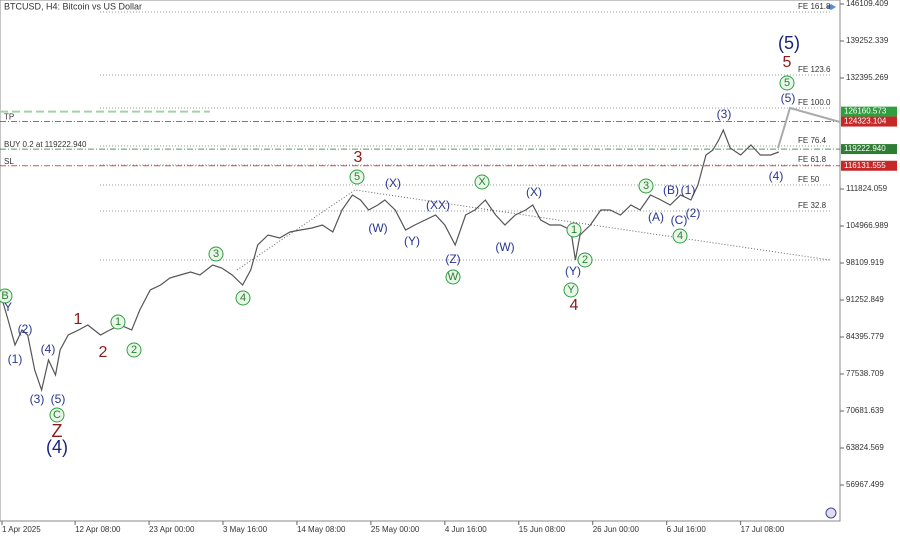  I want to click on x-tick-label: 14 May 08:00, so click(321, 529).